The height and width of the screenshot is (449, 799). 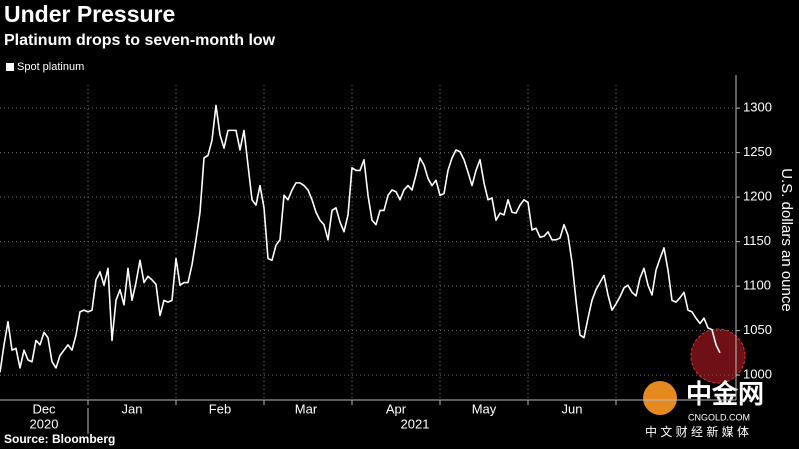 I want to click on x-tick-label: Feb, so click(x=220, y=408).